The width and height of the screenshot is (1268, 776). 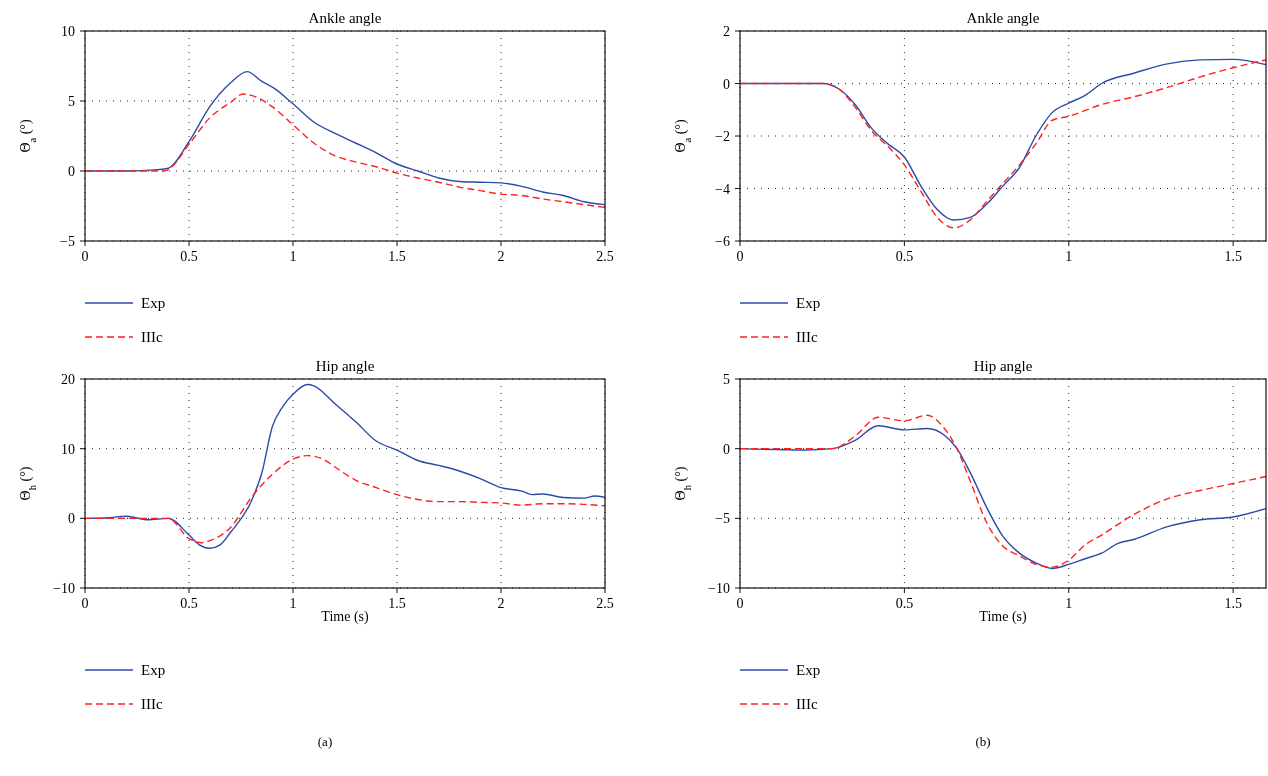 What do you see at coordinates (722, 136) in the screenshot?
I see `y-tick-label: −2` at bounding box center [722, 136].